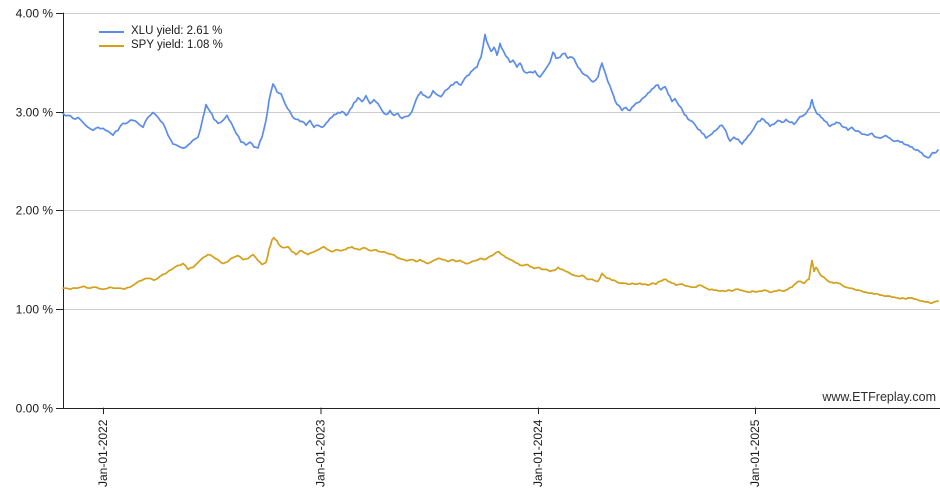 This screenshot has width=940, height=500. I want to click on legend-item-spy: SPY yield: 1.08 %, so click(161, 45).